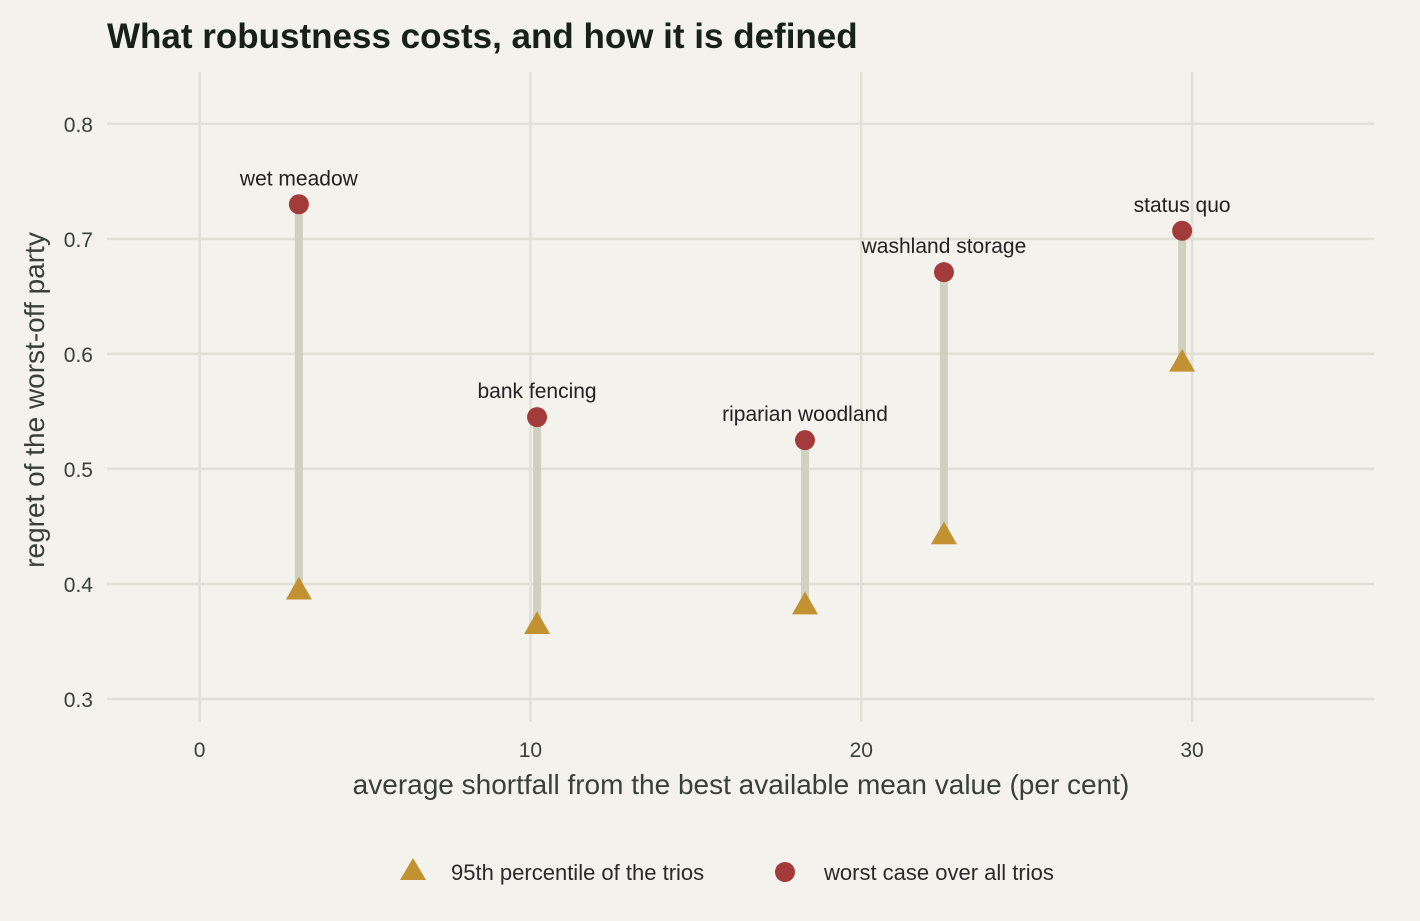 The image size is (1420, 921). What do you see at coordinates (1191, 750) in the screenshot?
I see `x-tick-label: 30` at bounding box center [1191, 750].